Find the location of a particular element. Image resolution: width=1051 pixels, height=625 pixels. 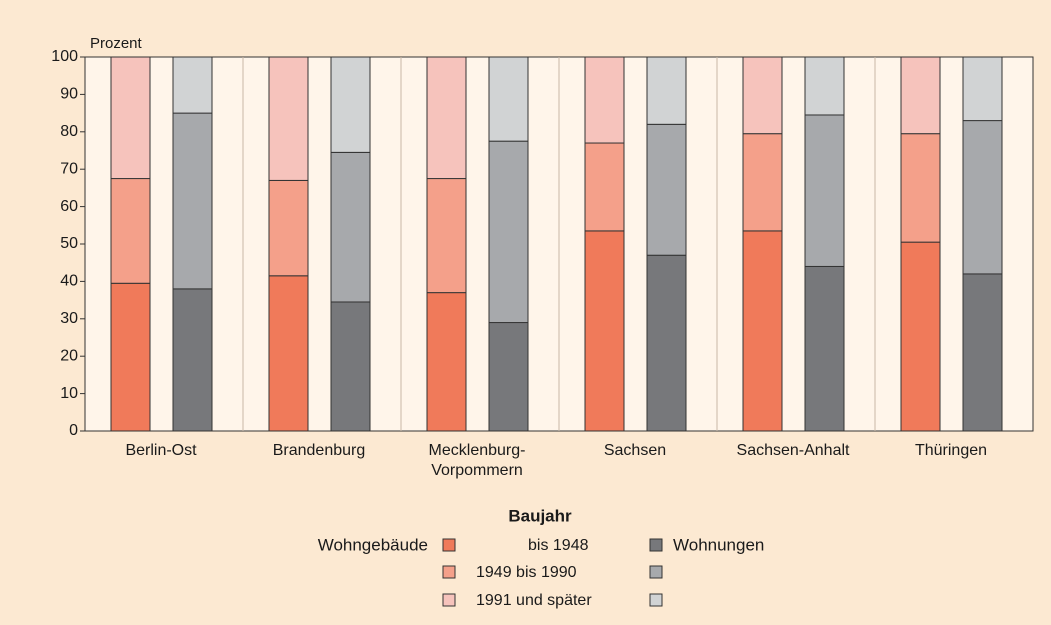

x-tick-label: Sachsen-Anhalt is located at coordinates (794, 450).